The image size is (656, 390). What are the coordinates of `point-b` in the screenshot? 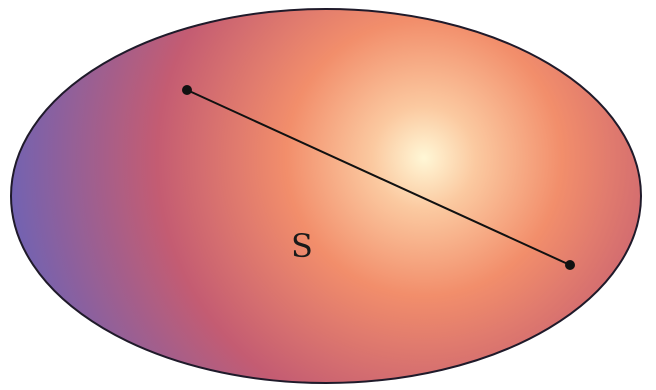 It's located at (570, 265).